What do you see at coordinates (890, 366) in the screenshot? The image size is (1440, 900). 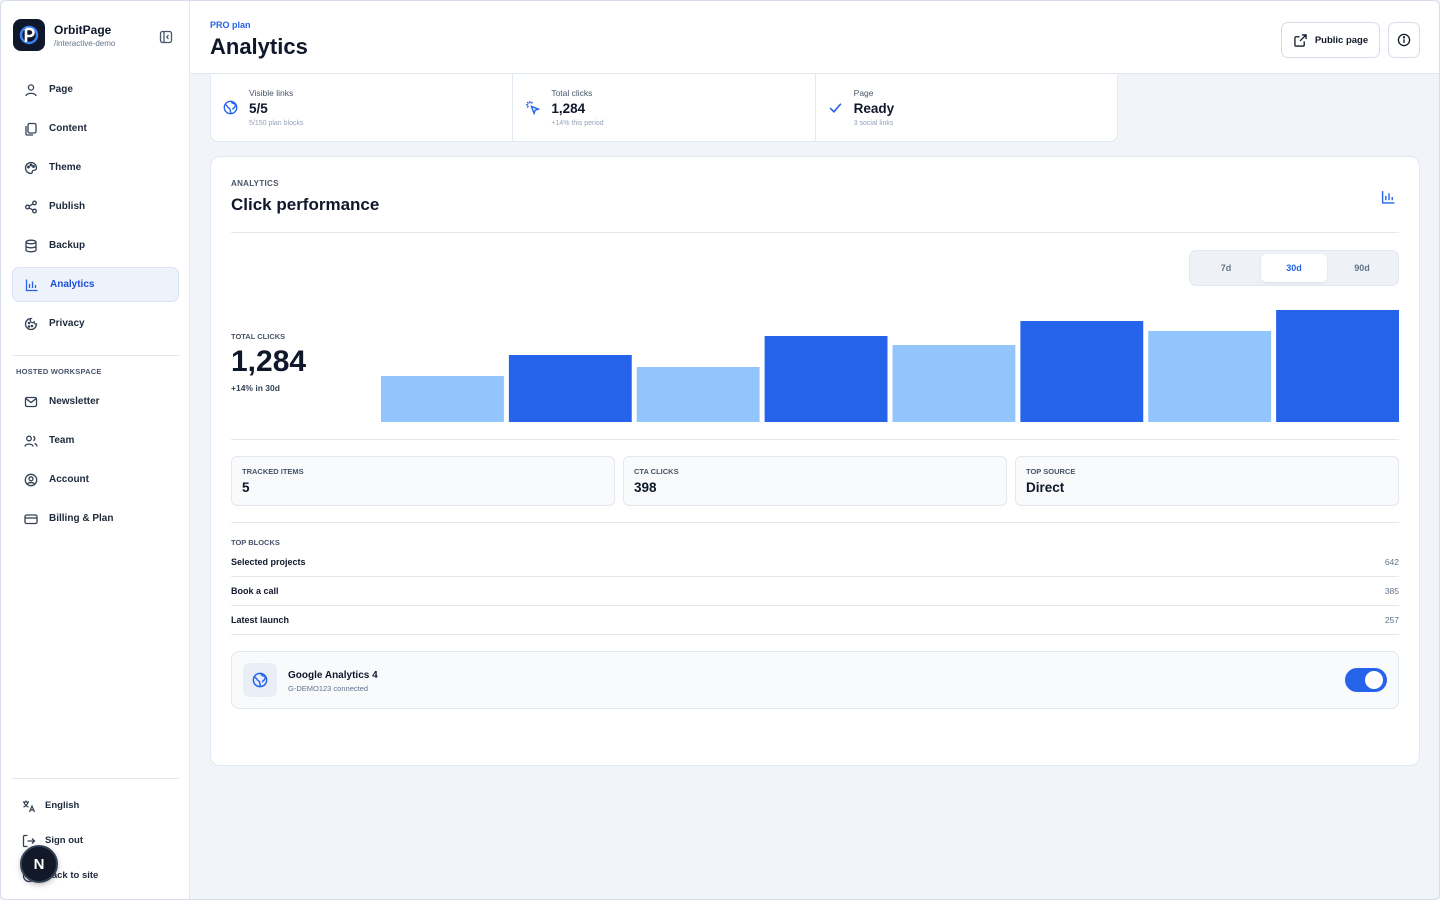 I see `clicks-bar-chart` at bounding box center [890, 366].